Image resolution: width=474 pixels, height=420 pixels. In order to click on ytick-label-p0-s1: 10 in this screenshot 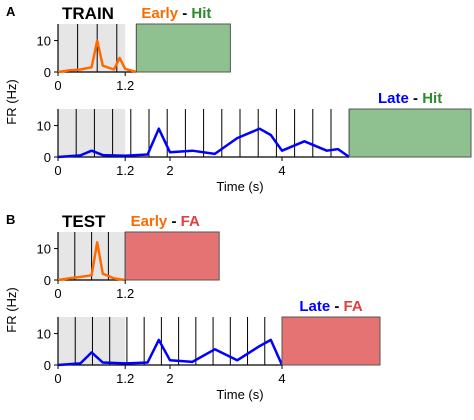, I will do `click(44, 126)`.